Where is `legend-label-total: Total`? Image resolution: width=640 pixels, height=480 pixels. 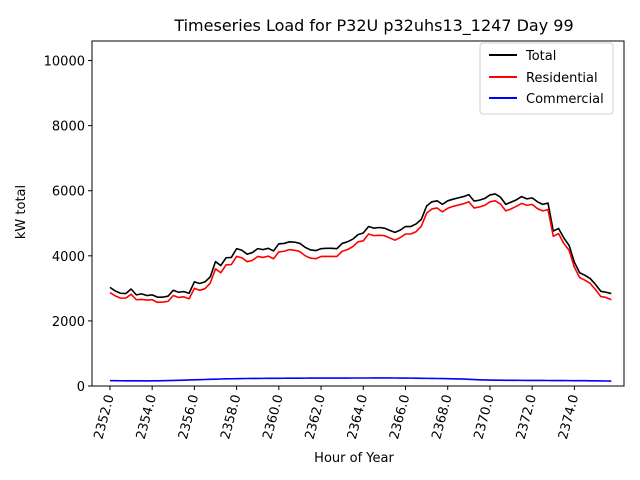
legend-label-total: Total is located at coordinates (540, 56).